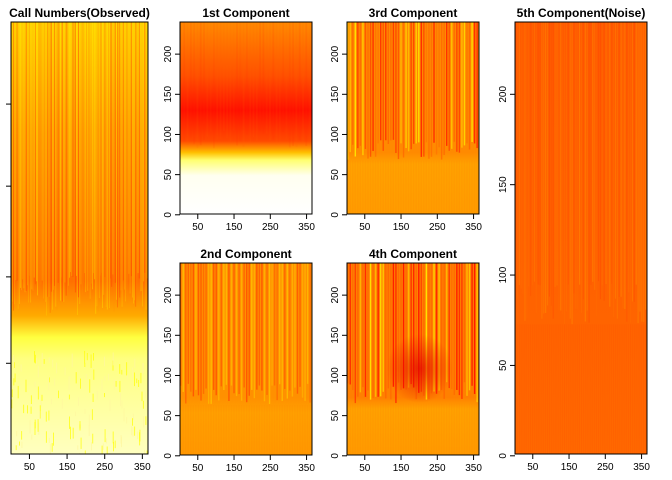  I want to click on panel-3: 2nd Component 50 150 250 350 0 50 100 150 200, so click(239, 360).